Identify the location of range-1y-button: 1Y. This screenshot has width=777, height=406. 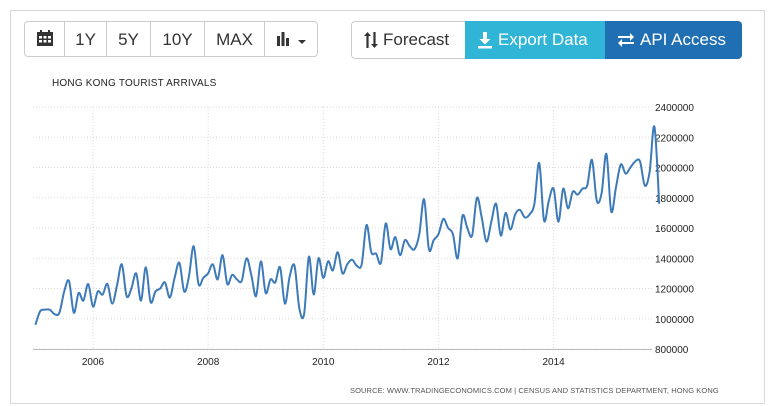
(86, 39).